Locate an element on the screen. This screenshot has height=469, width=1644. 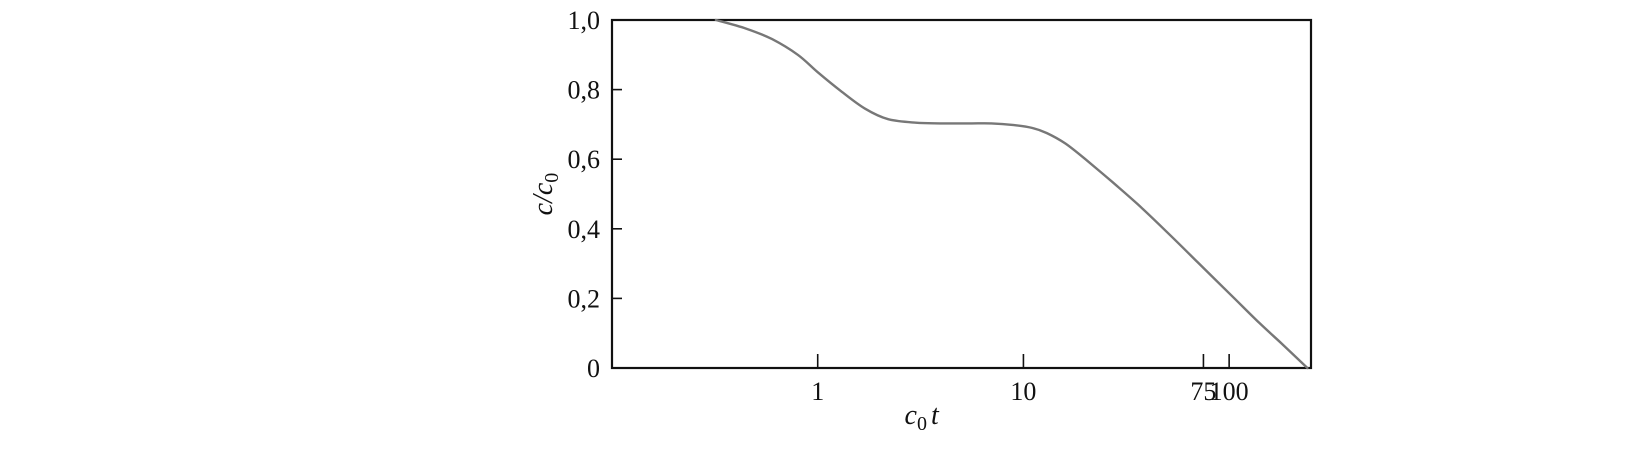
x-tick-label: 10 is located at coordinates (1023, 391).